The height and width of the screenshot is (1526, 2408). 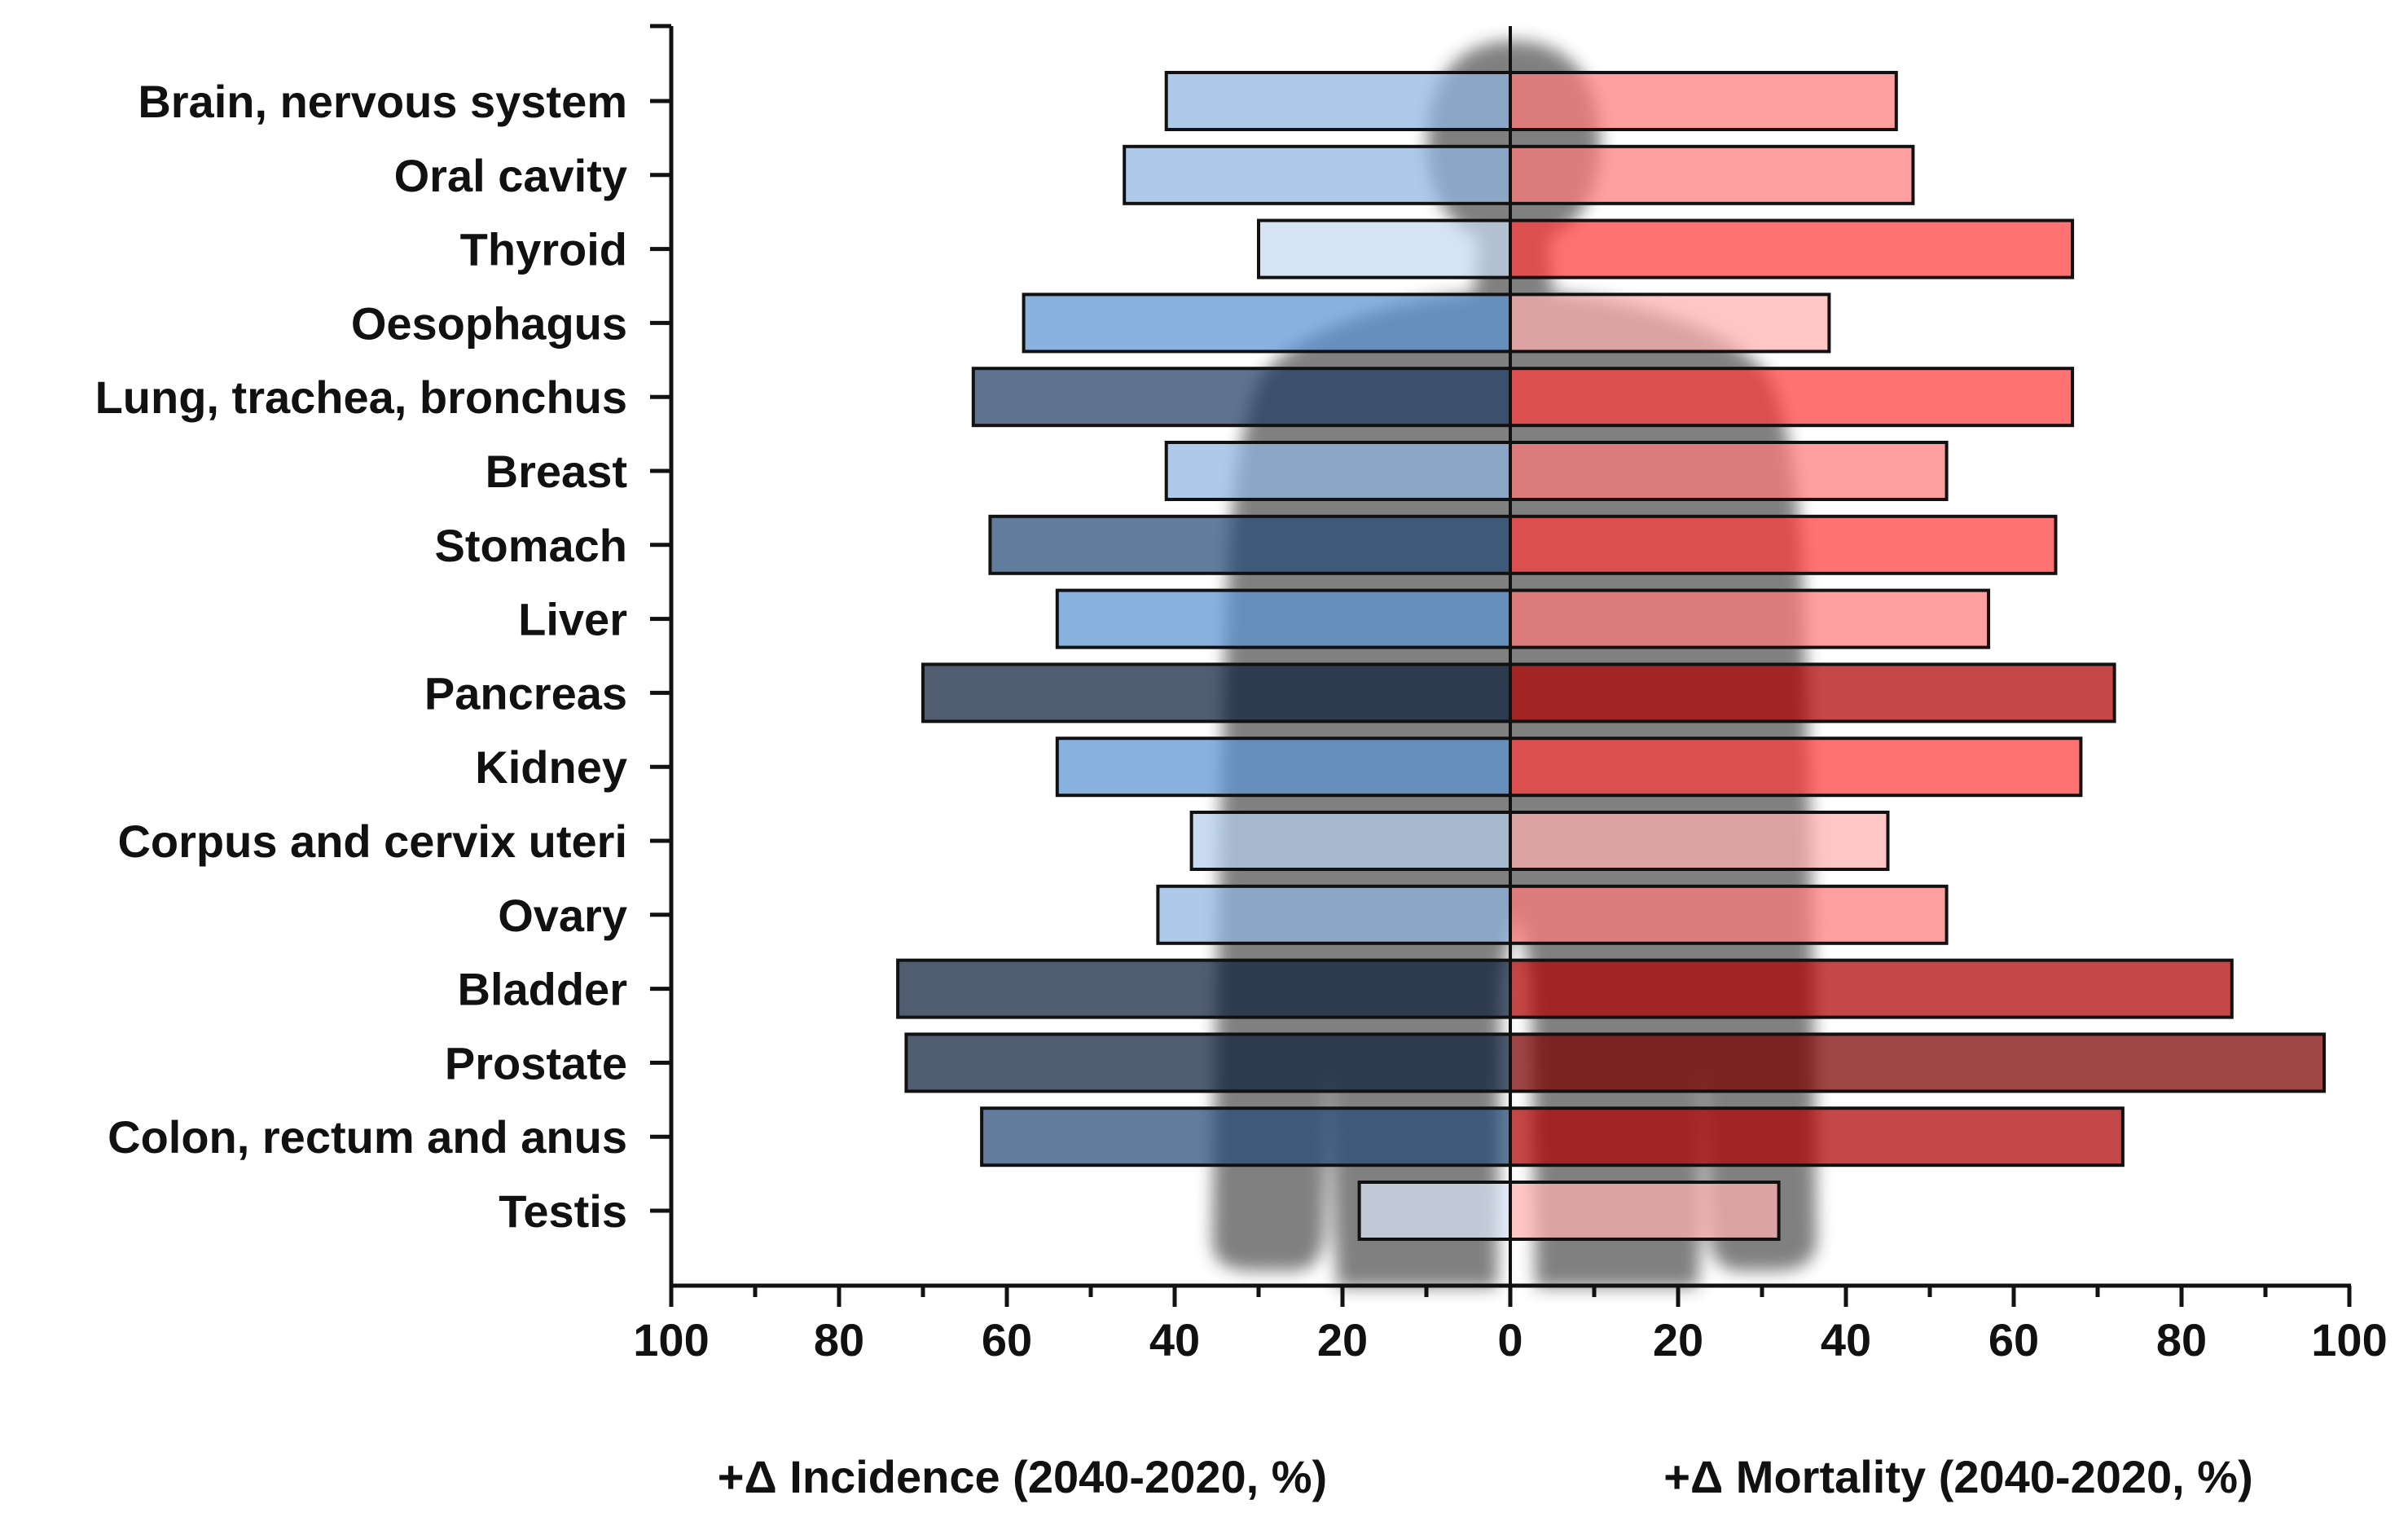 I want to click on category-label: Lung, trachea, bronchus, so click(x=361, y=397).